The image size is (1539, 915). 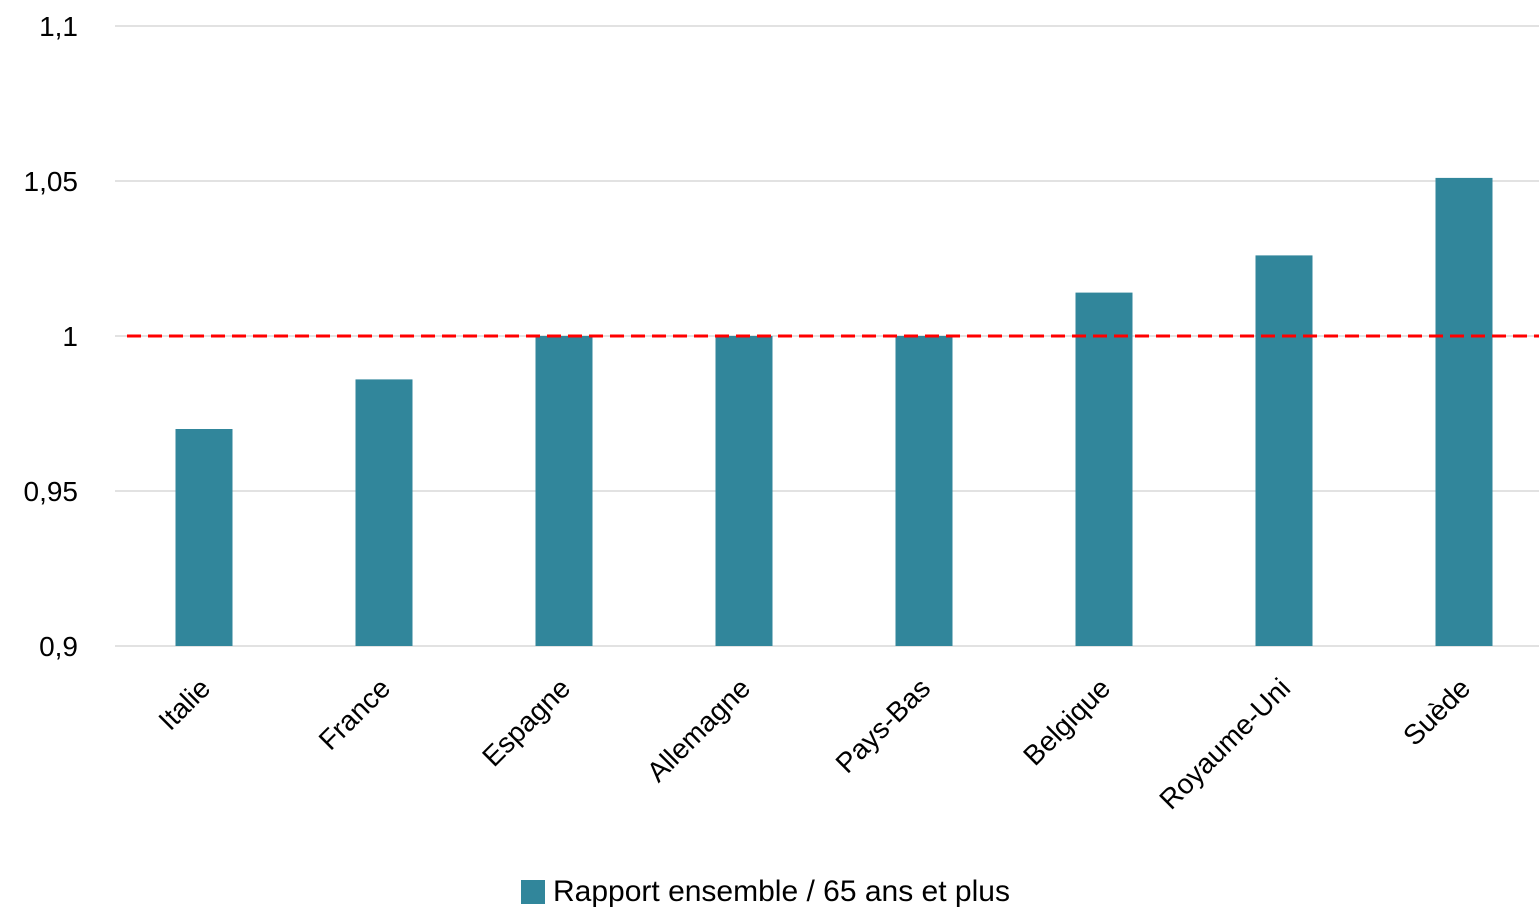 What do you see at coordinates (184, 704) in the screenshot?
I see `x-category-label: Italie` at bounding box center [184, 704].